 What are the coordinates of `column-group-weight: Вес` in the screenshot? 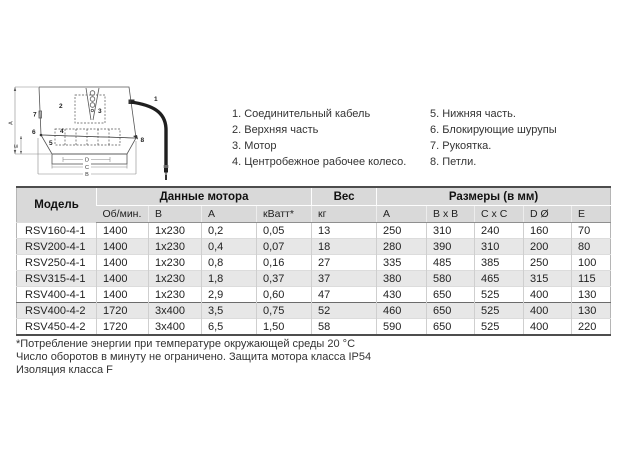 It's located at (344, 196).